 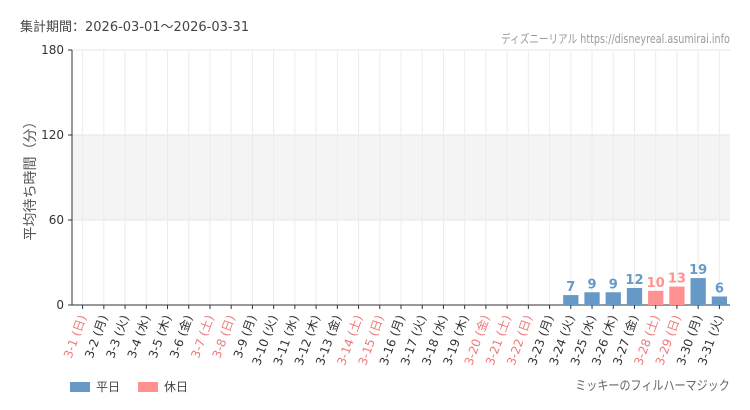 I want to click on data-label: 13, so click(x=677, y=279).